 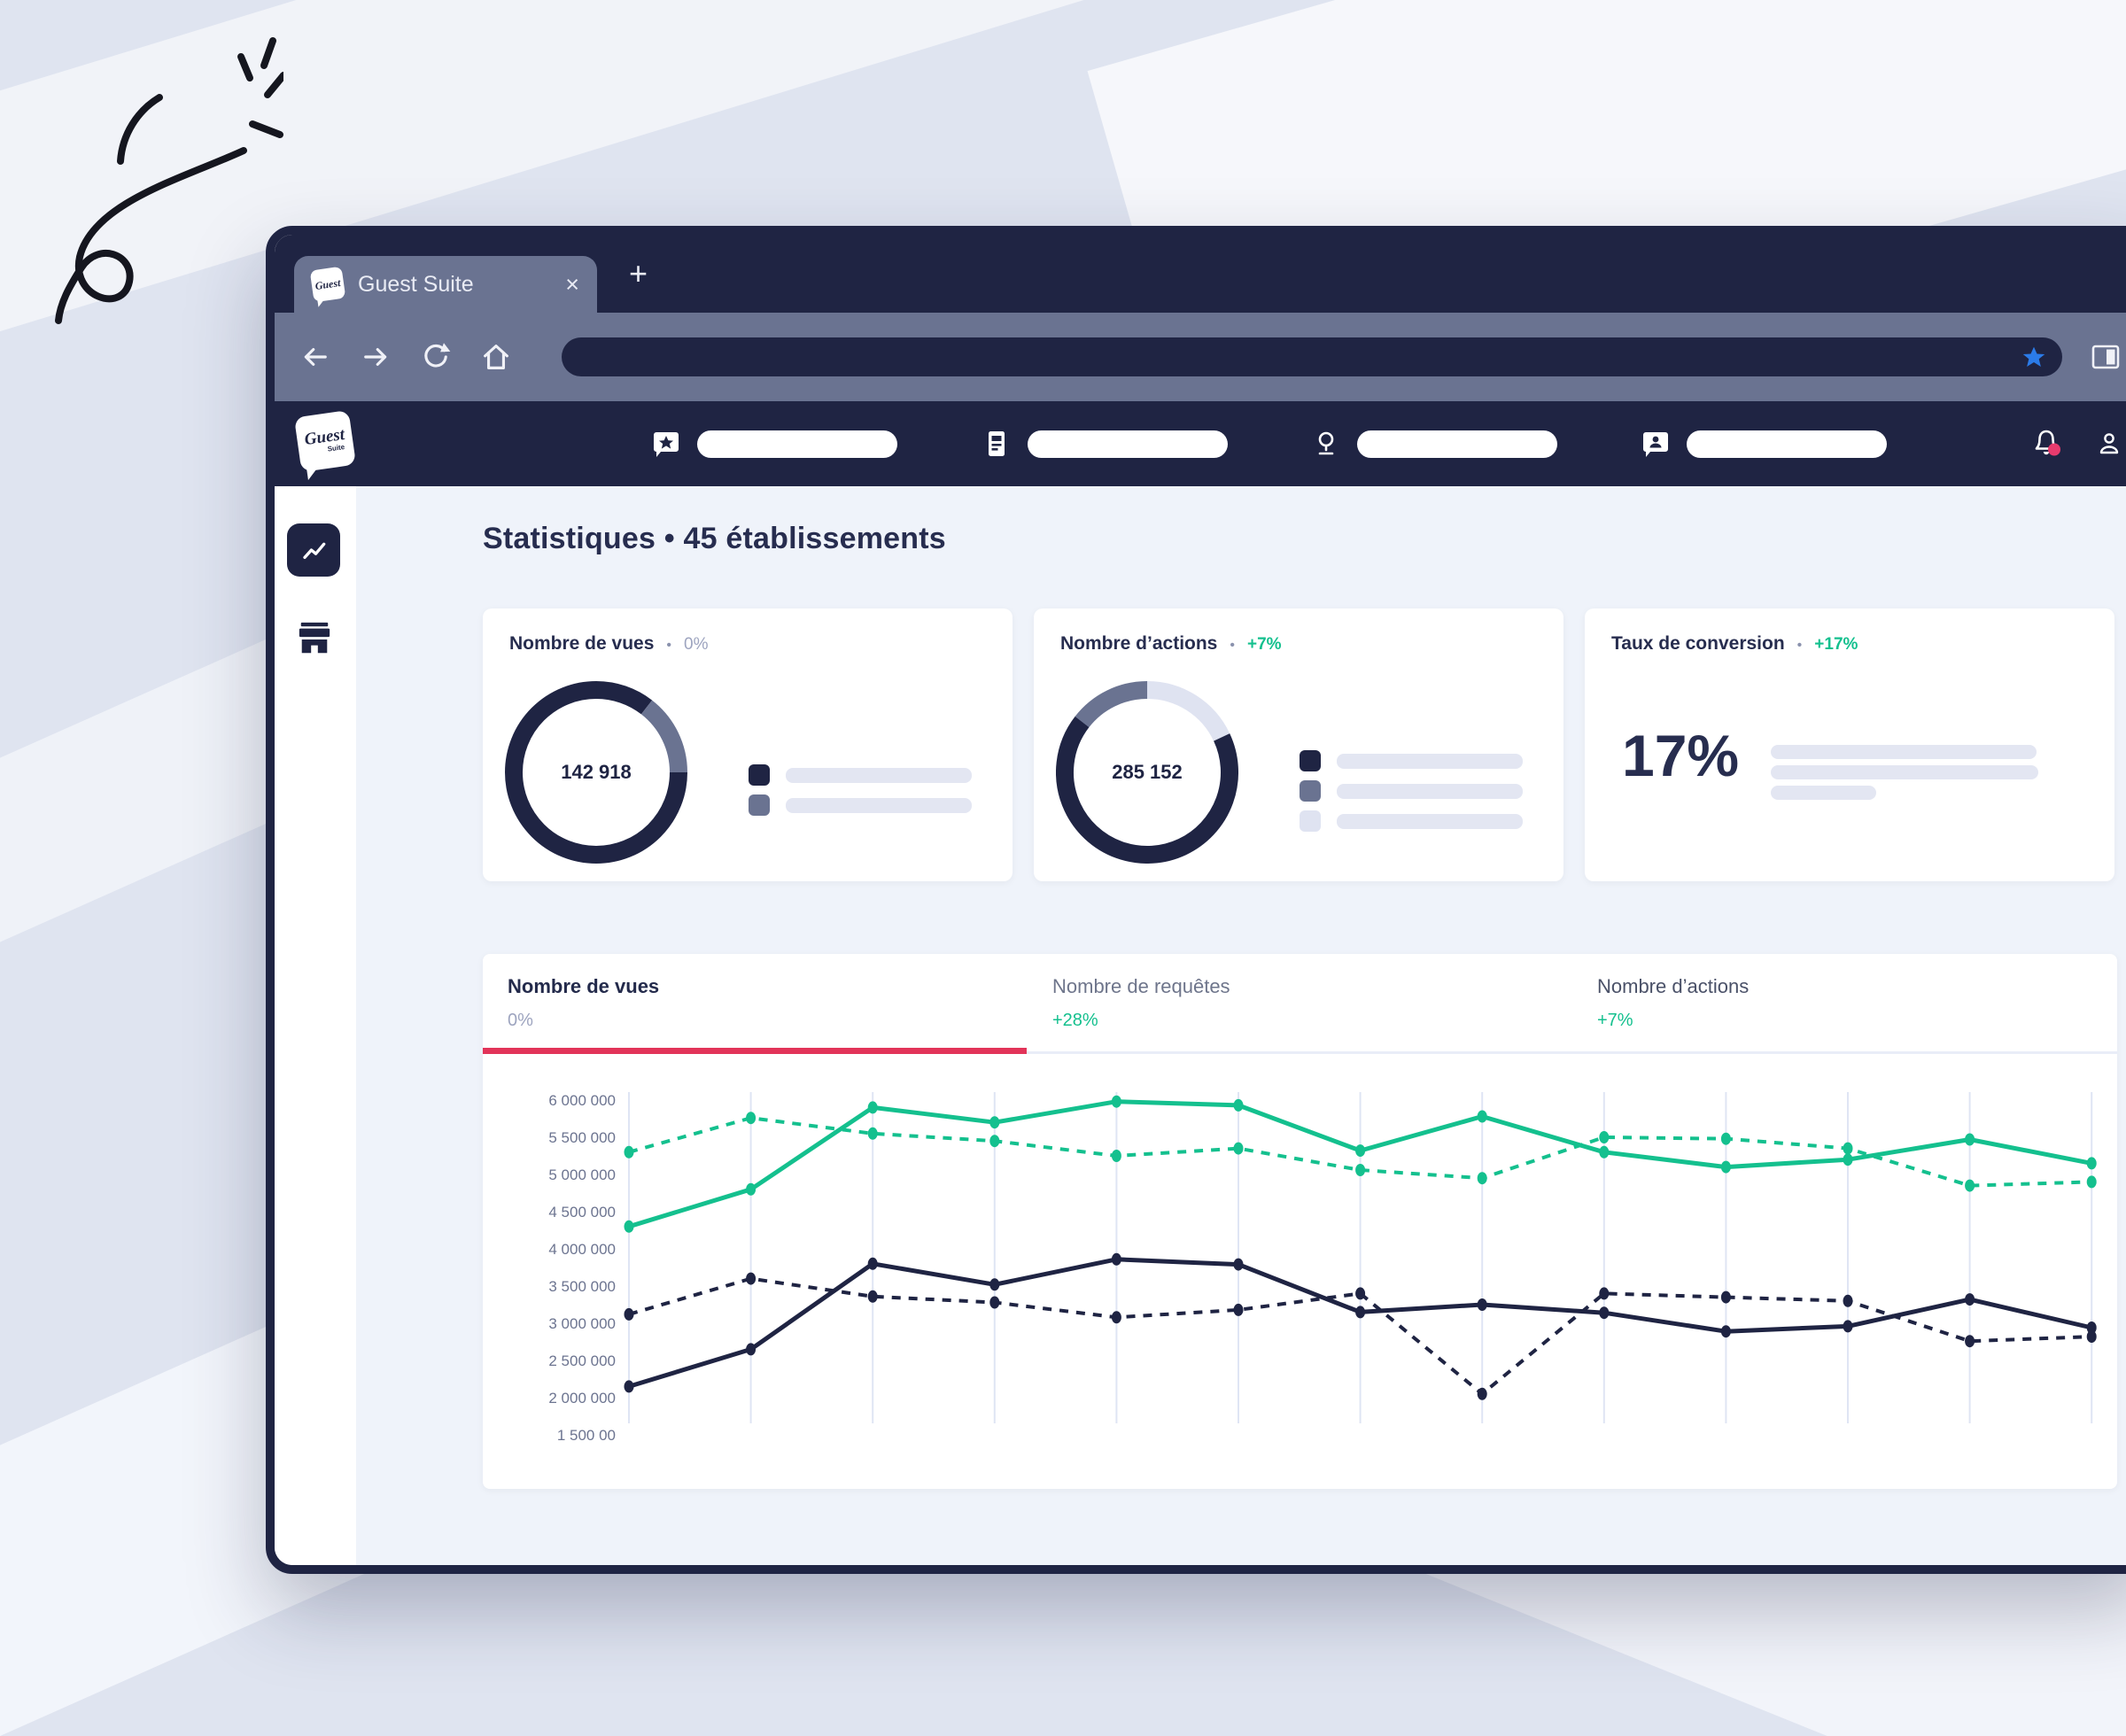 I want to click on placeholder-text-bars, so click(x=1905, y=772).